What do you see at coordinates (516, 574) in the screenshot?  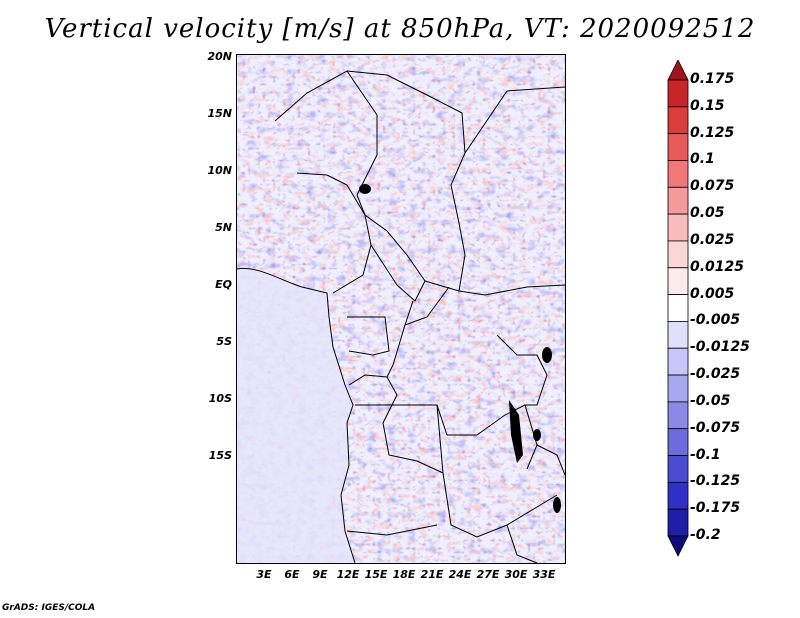 I see `lon-label: 30E` at bounding box center [516, 574].